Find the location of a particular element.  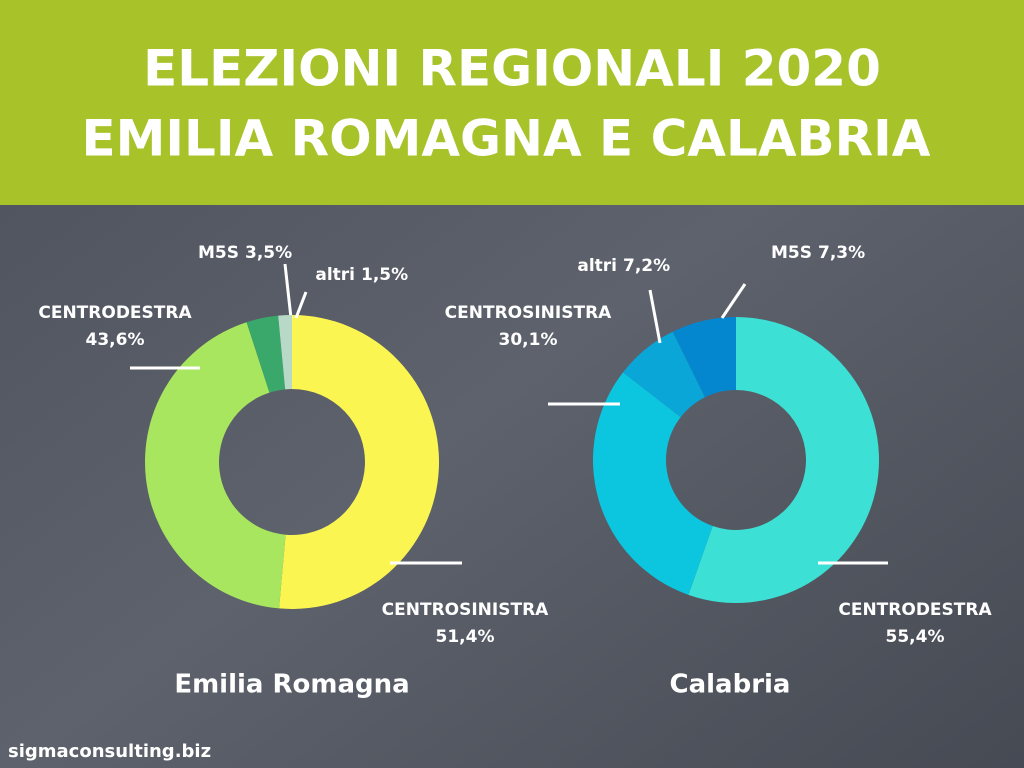

slice-value: 7,2% is located at coordinates (646, 266).